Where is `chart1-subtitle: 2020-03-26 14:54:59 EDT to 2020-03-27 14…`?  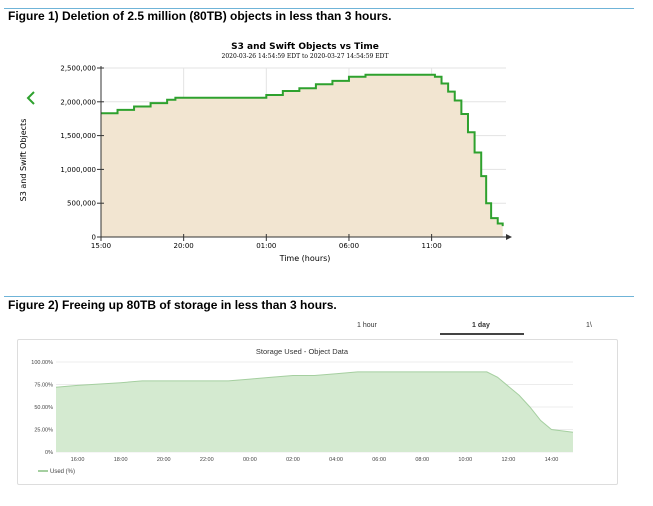
chart1-subtitle: 2020-03-26 14:54:59 EDT to 2020-03-27 14… is located at coordinates (305, 56).